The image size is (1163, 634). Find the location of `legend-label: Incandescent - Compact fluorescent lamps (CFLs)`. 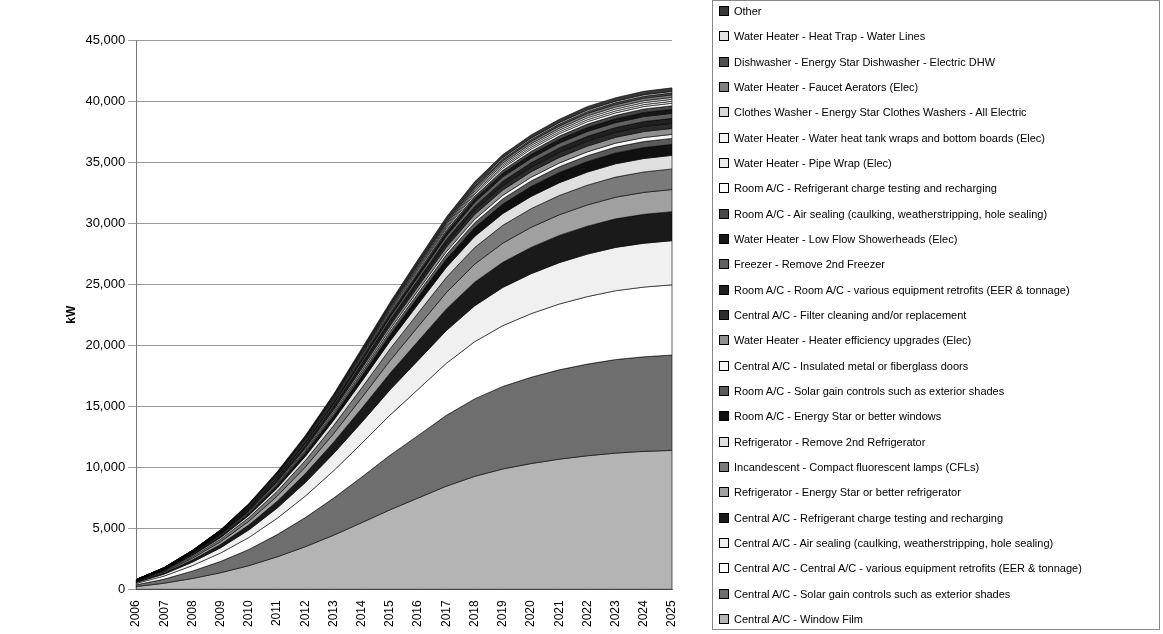

legend-label: Incandescent - Compact fluorescent lamps (CFLs) is located at coordinates (857, 466).